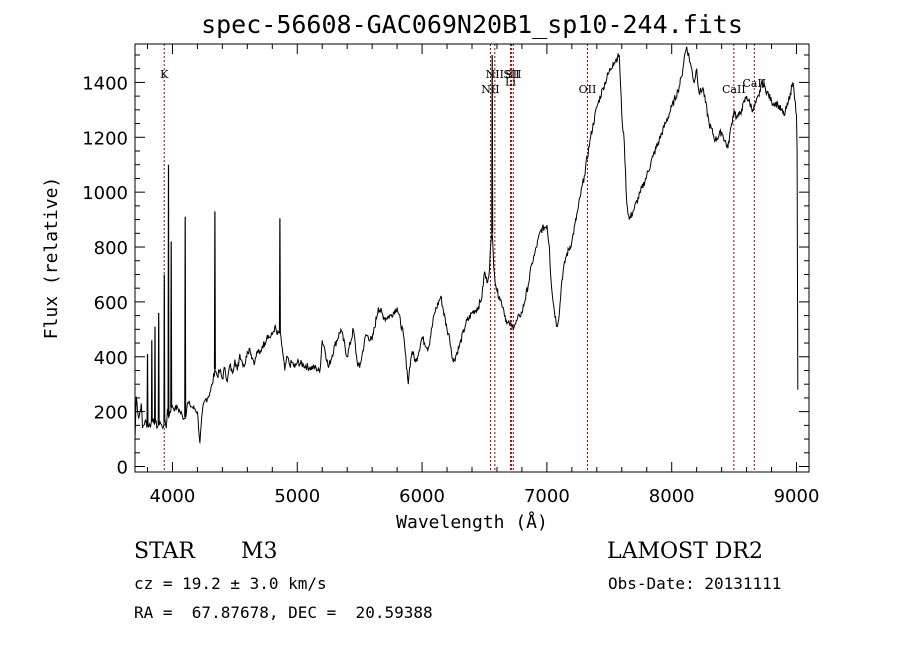 The width and height of the screenshot is (900, 649). What do you see at coordinates (695, 583) in the screenshot?
I see `obs-date: Obs-Date: 20131111` at bounding box center [695, 583].